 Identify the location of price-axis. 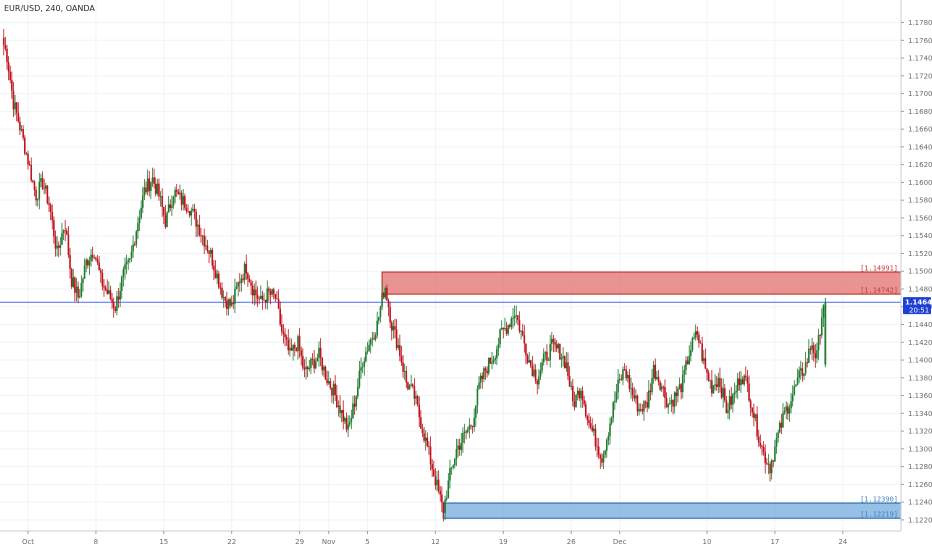
(916, 275).